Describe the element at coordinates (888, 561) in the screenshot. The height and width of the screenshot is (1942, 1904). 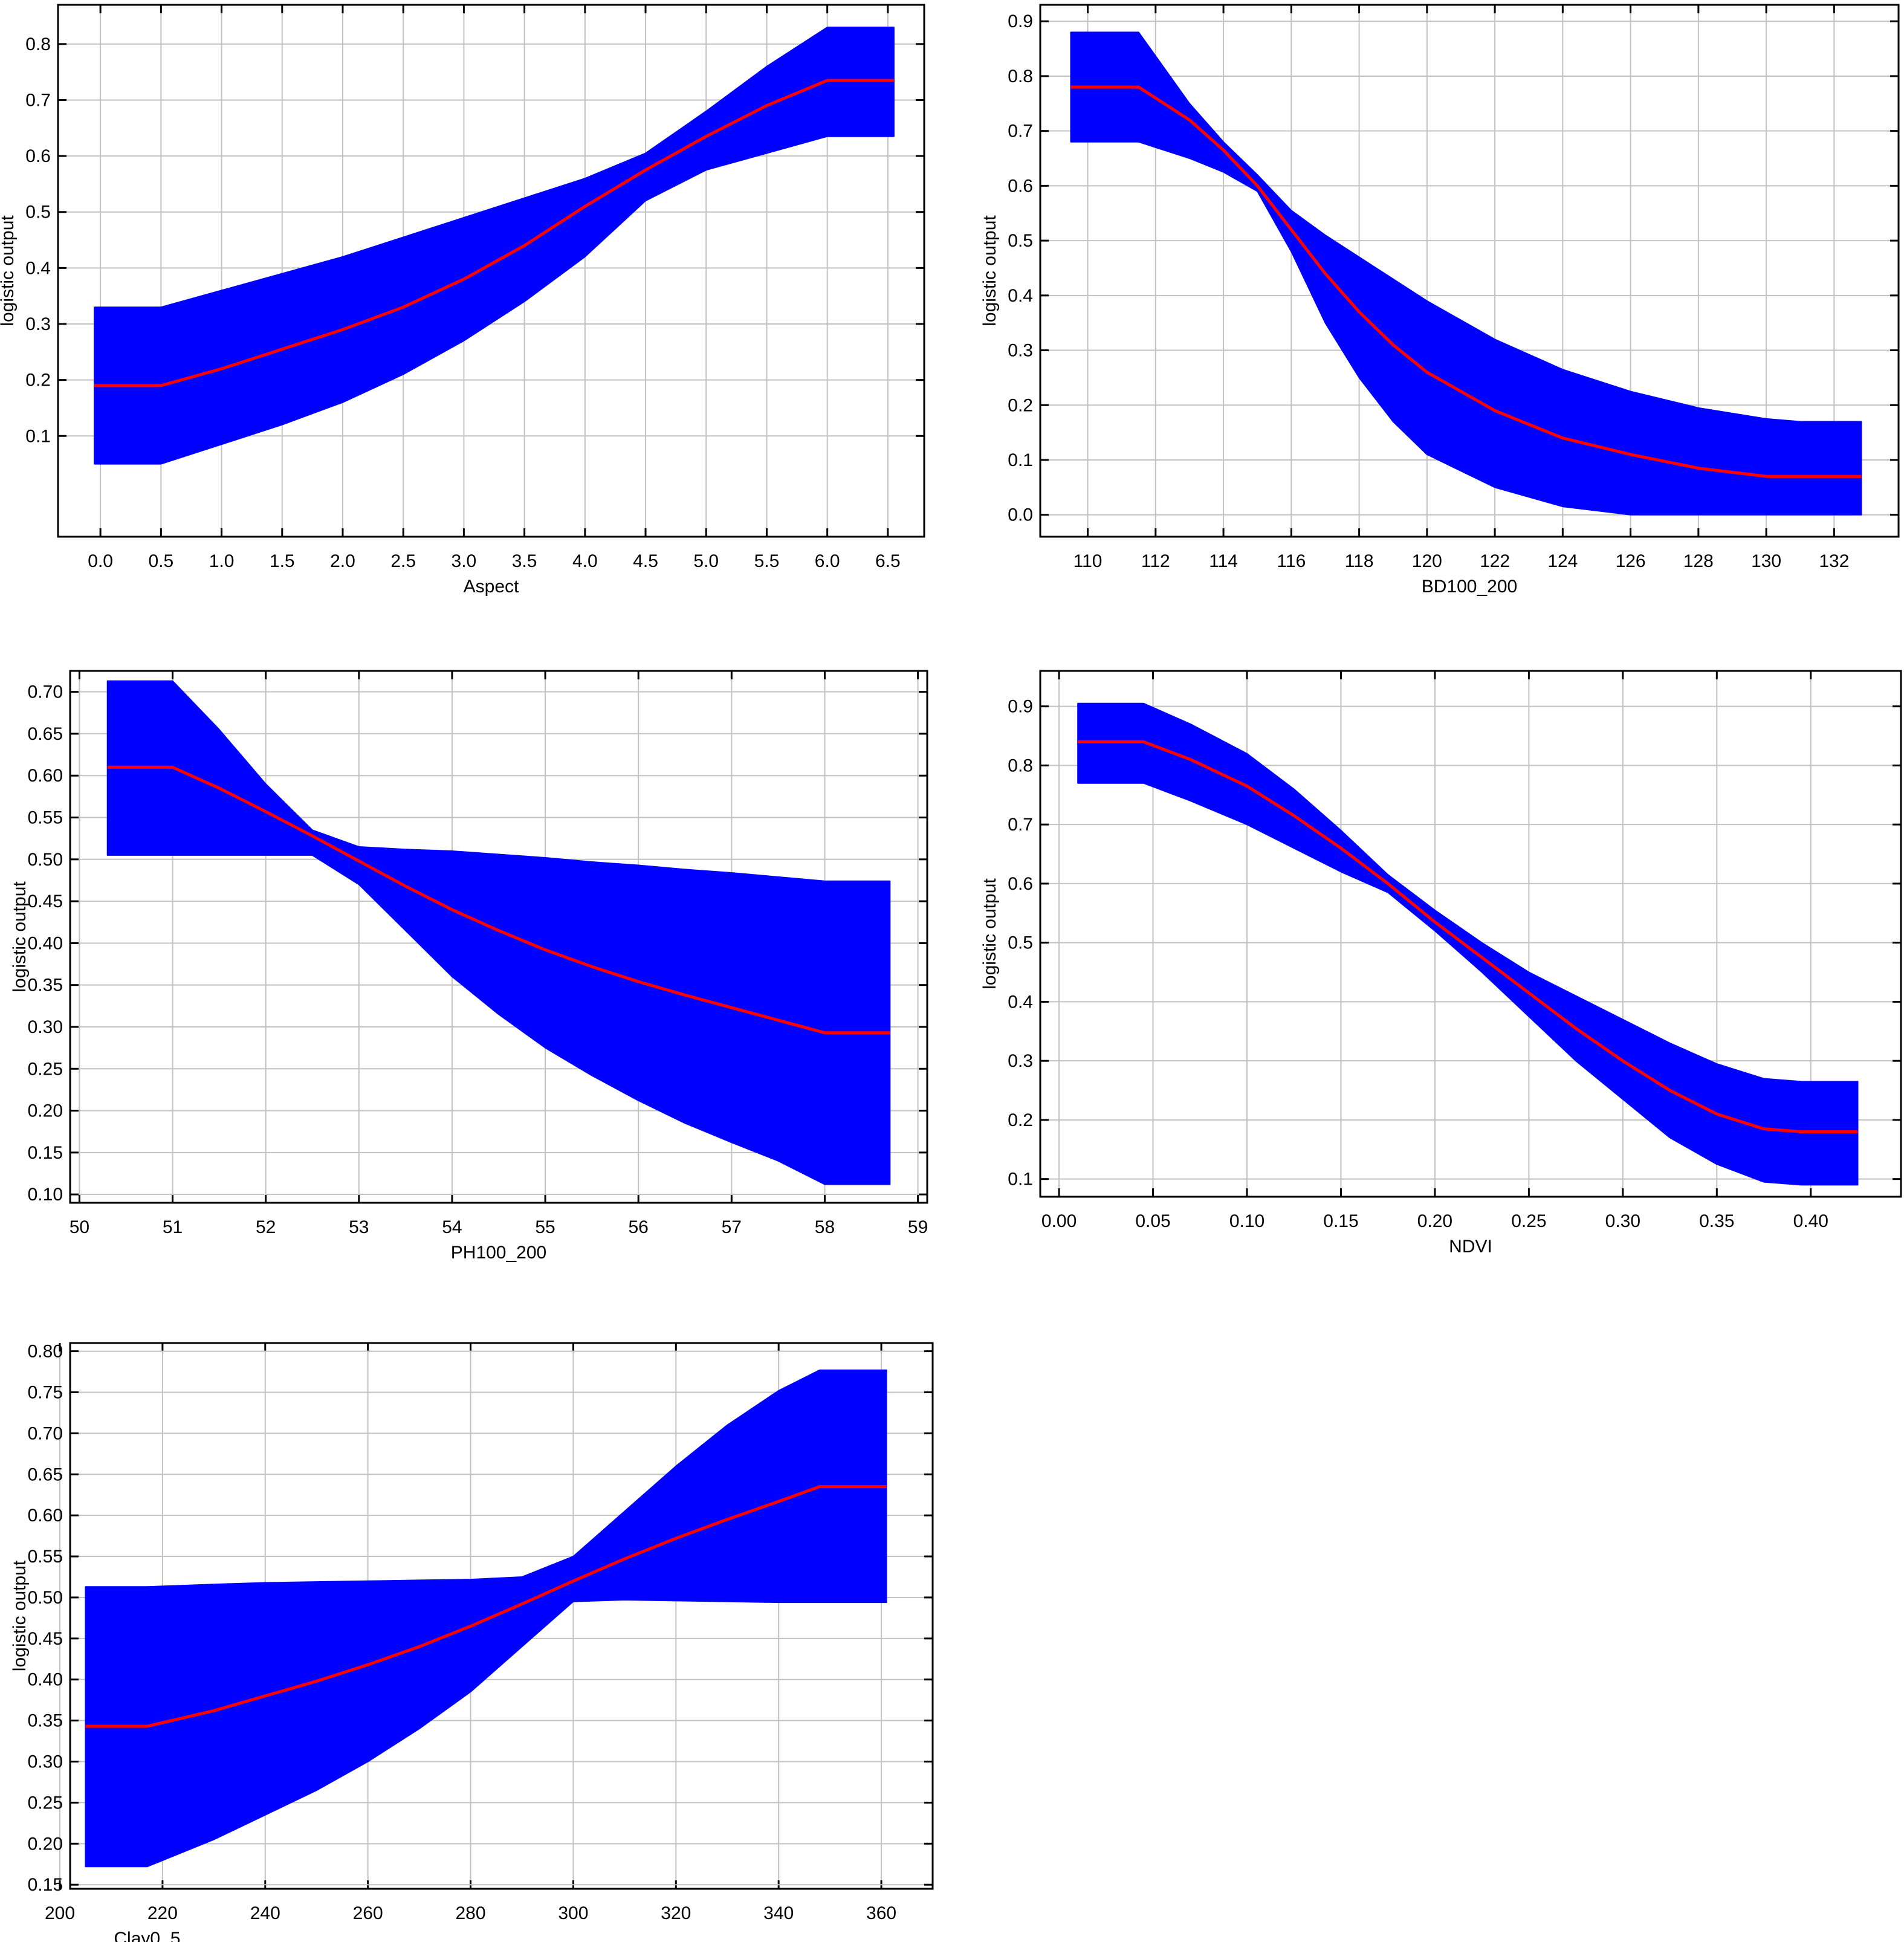
I see `x-tick-label: 6.5` at that location.